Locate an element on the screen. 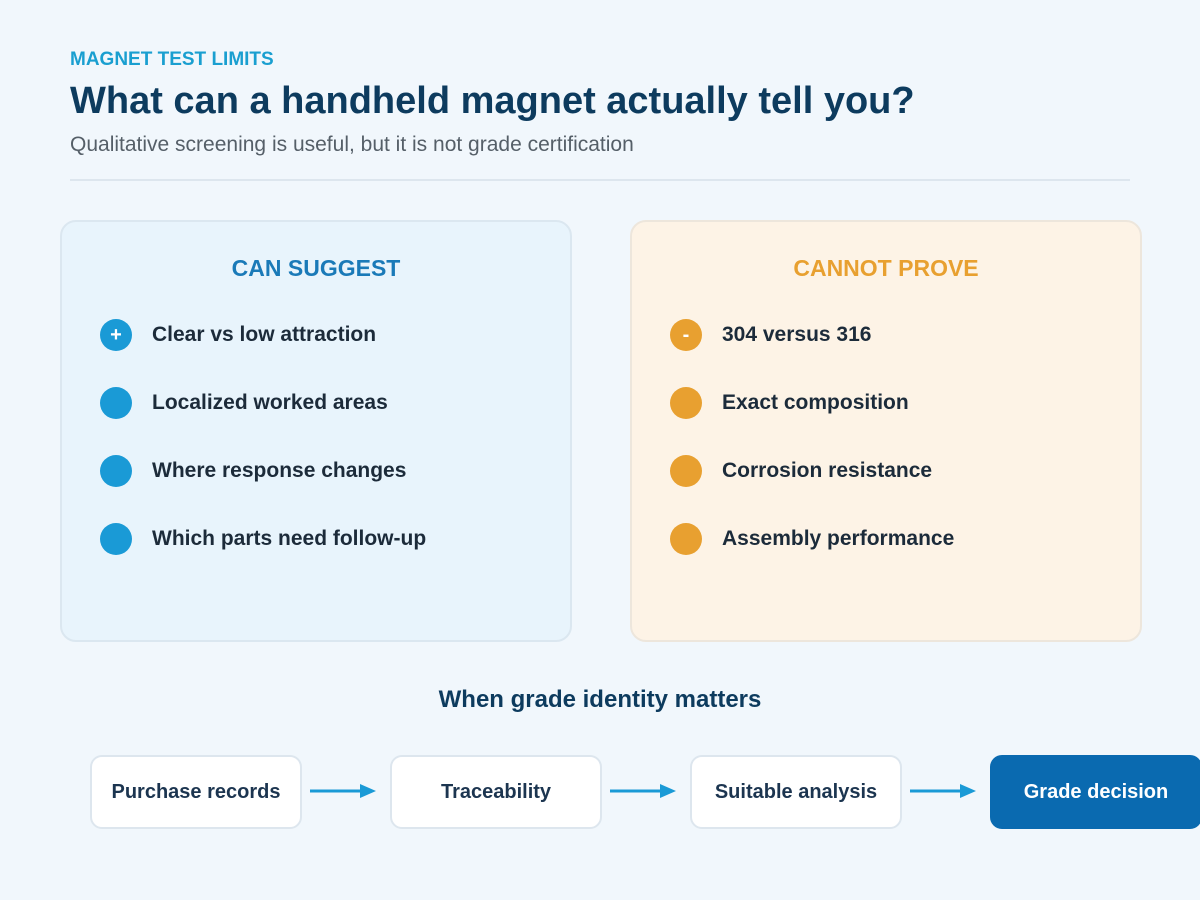  panel-title: CANNOT PROVE is located at coordinates (886, 268).